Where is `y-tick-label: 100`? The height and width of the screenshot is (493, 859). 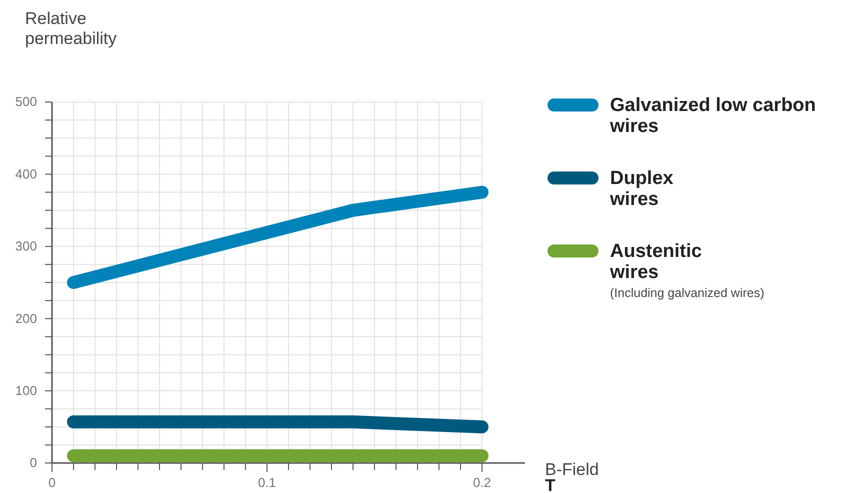
y-tick-label: 100 is located at coordinates (26, 390).